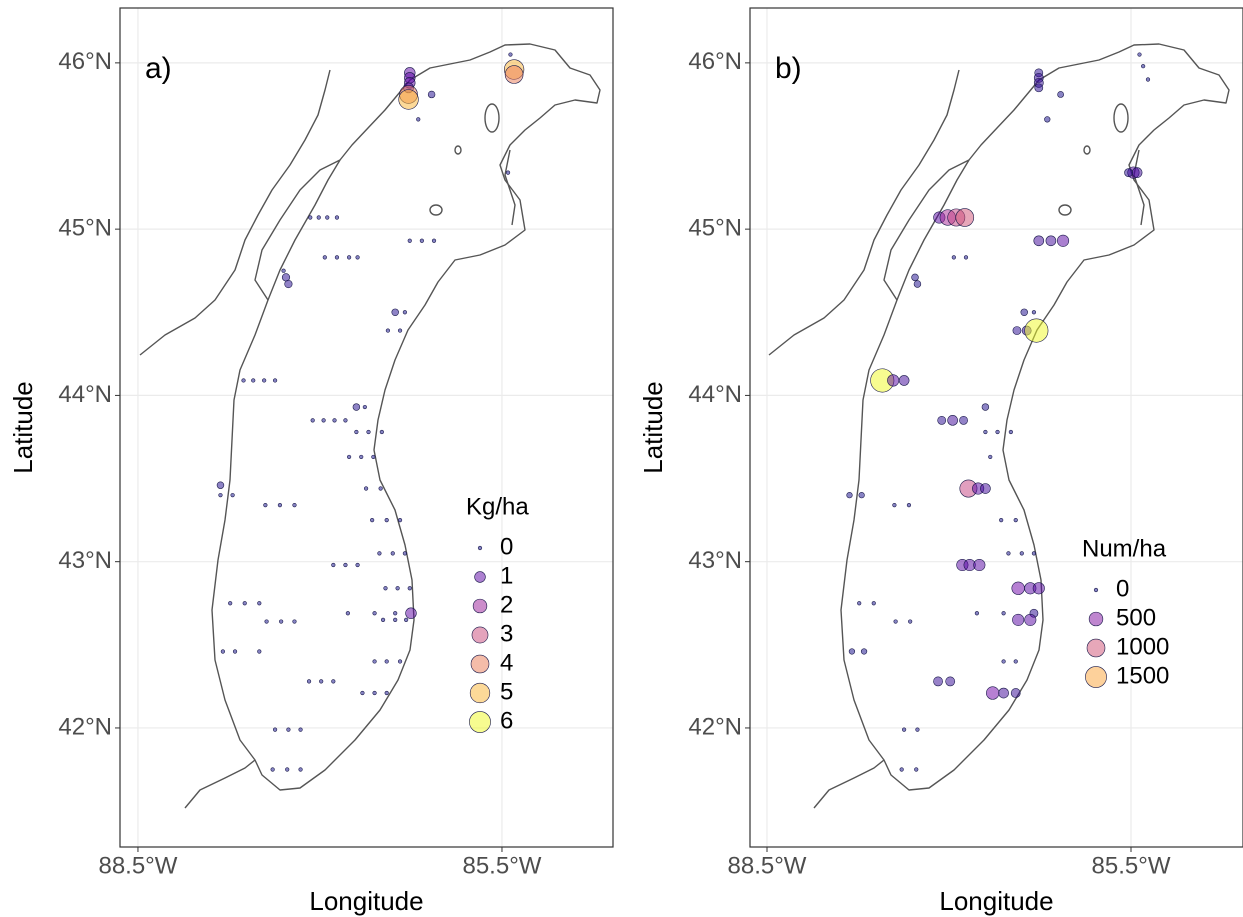 Image resolution: width=1243 pixels, height=917 pixels. I want to click on panel-label: a), so click(158, 68).